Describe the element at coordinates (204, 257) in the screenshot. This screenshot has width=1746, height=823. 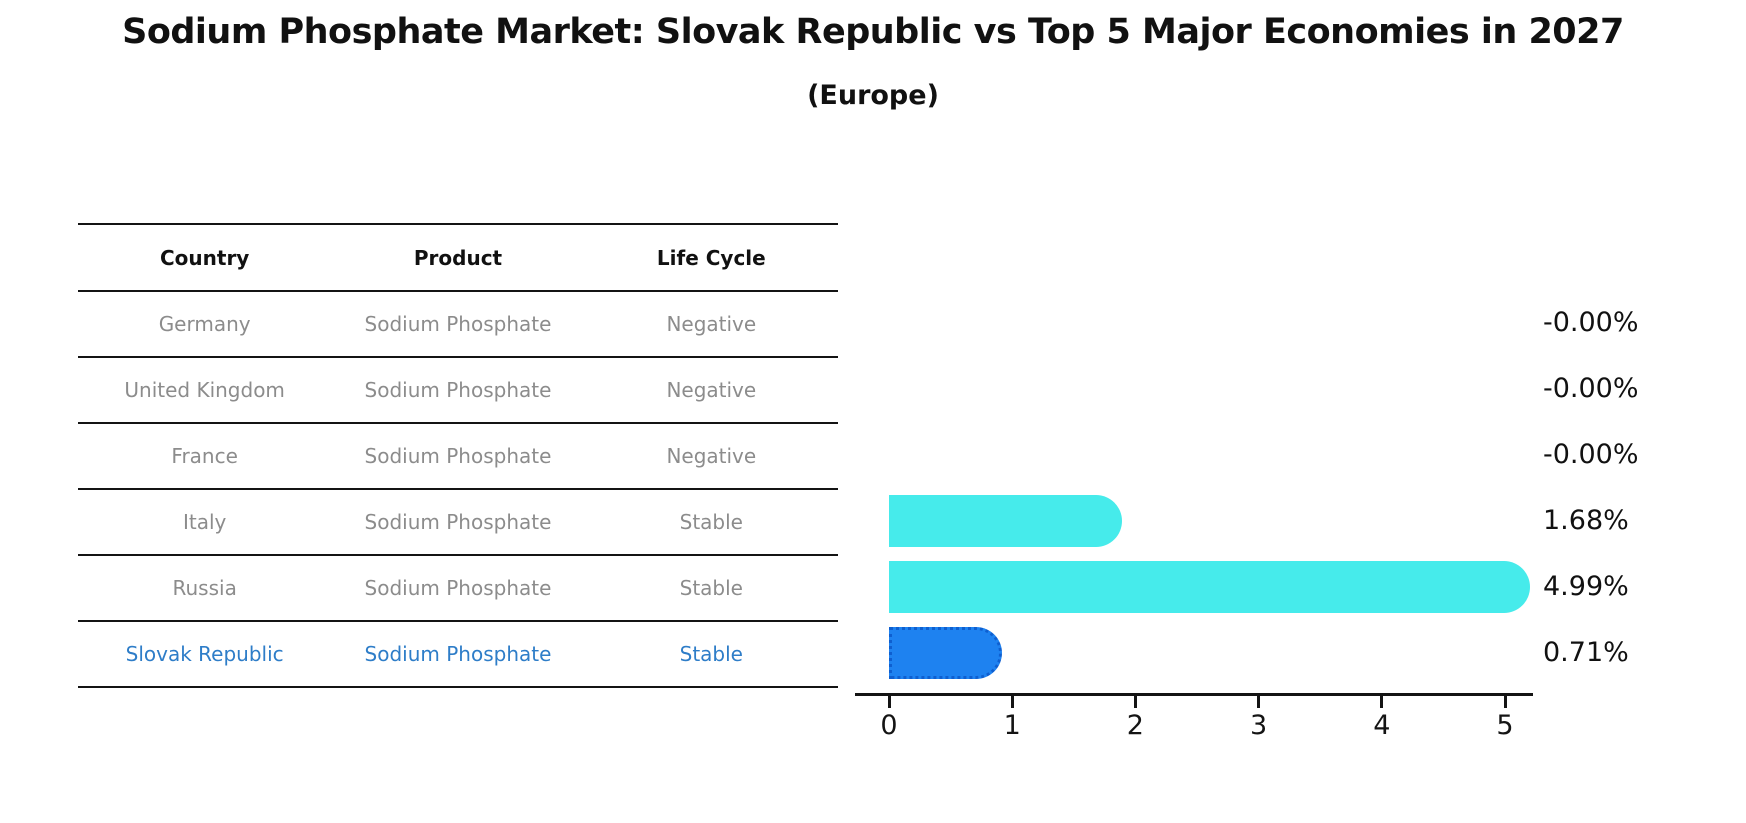
I see `header-cell-country: Country` at that location.